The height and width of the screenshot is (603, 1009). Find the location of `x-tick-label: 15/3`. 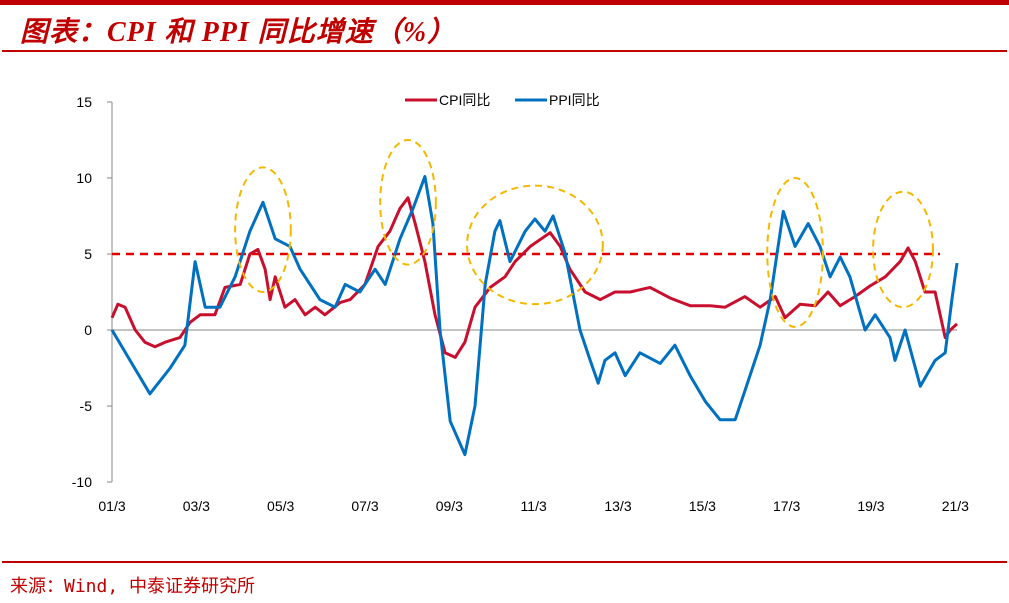

x-tick-label: 15/3 is located at coordinates (702, 506).